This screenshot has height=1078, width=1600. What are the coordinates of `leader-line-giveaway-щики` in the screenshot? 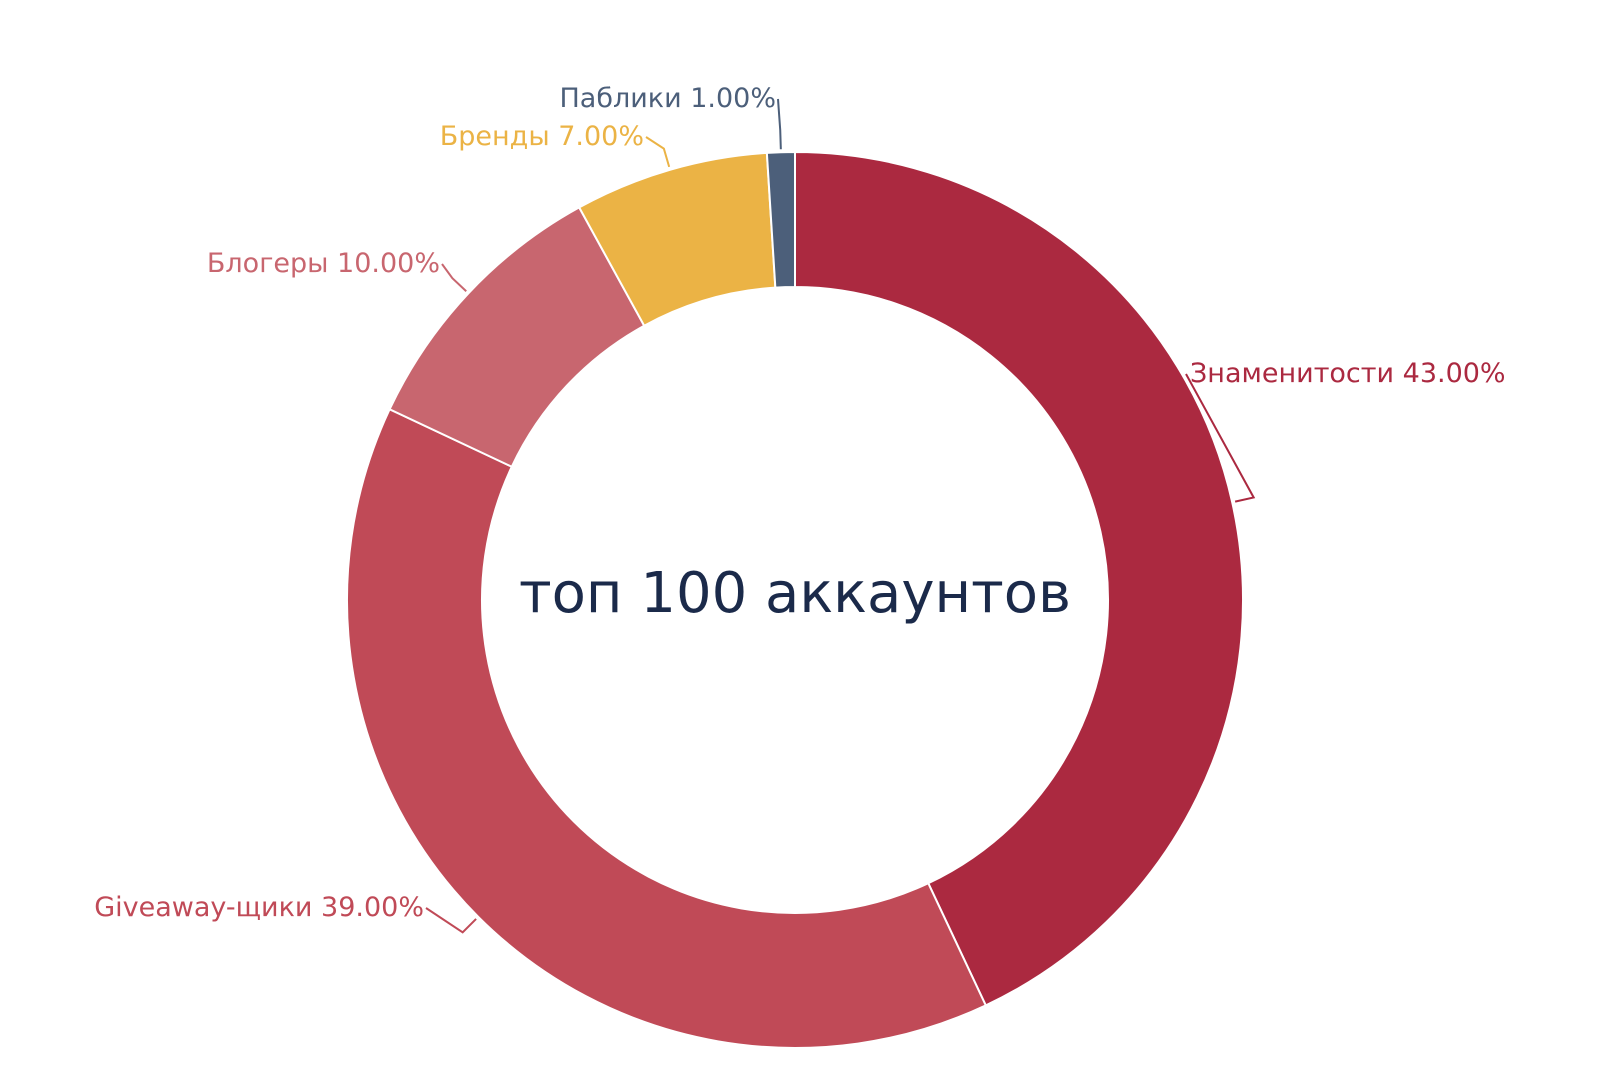 It's located at (451, 920).